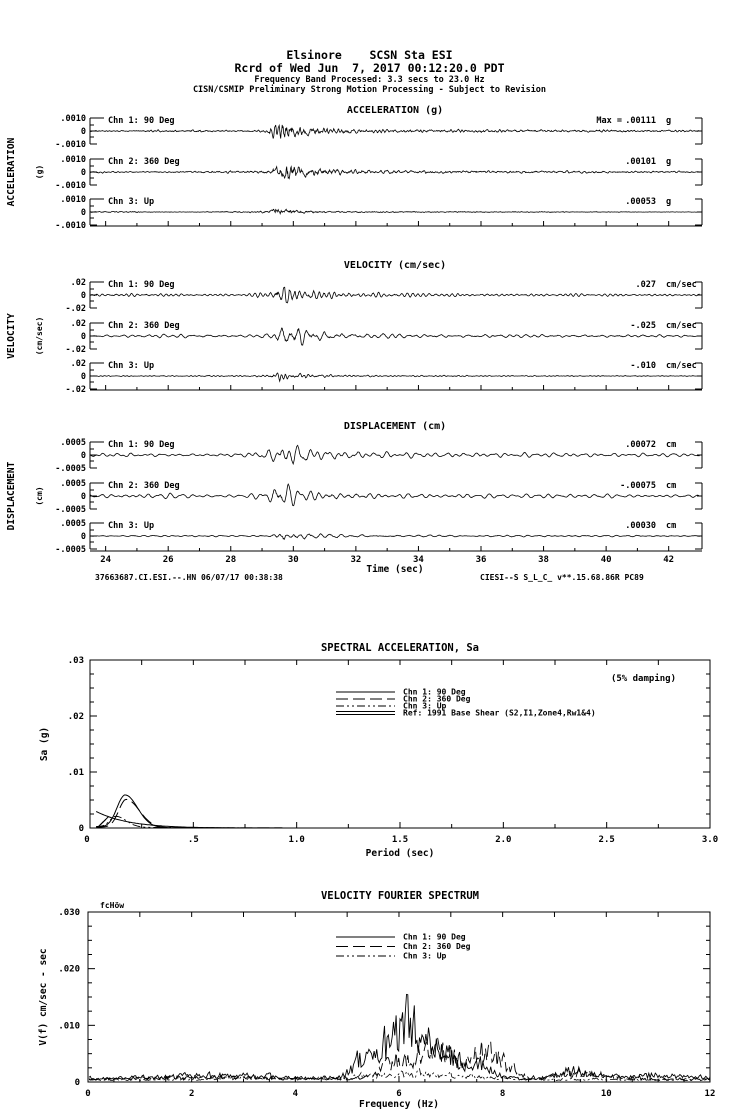 This screenshot has height=1115, width=739. What do you see at coordinates (43, 996) in the screenshot?
I see `fourier-y-axis-label: V(f) cm/sec - sec` at bounding box center [43, 996].